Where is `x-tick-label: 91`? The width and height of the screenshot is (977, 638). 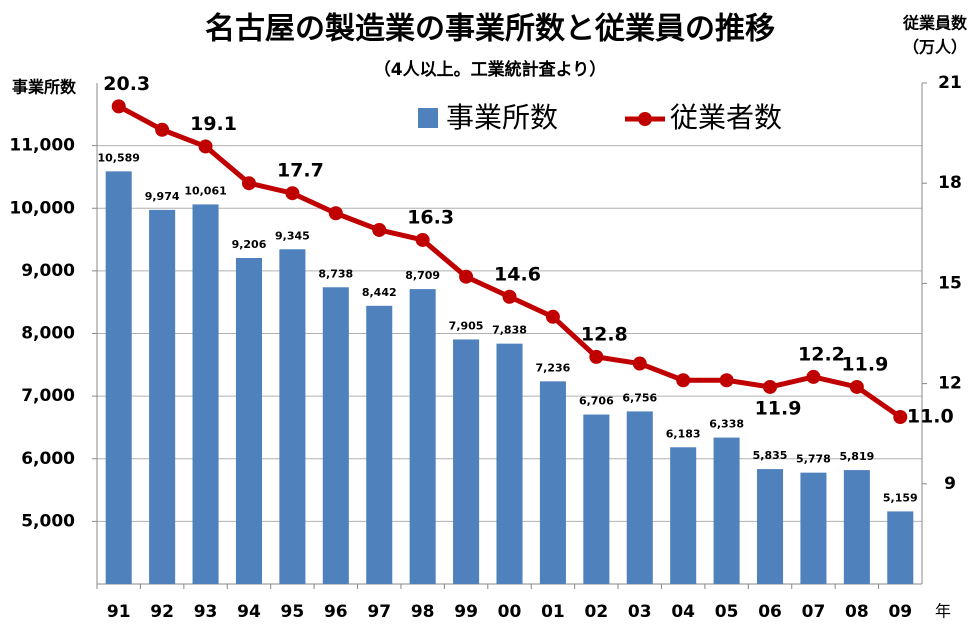 x-tick-label: 91 is located at coordinates (119, 612).